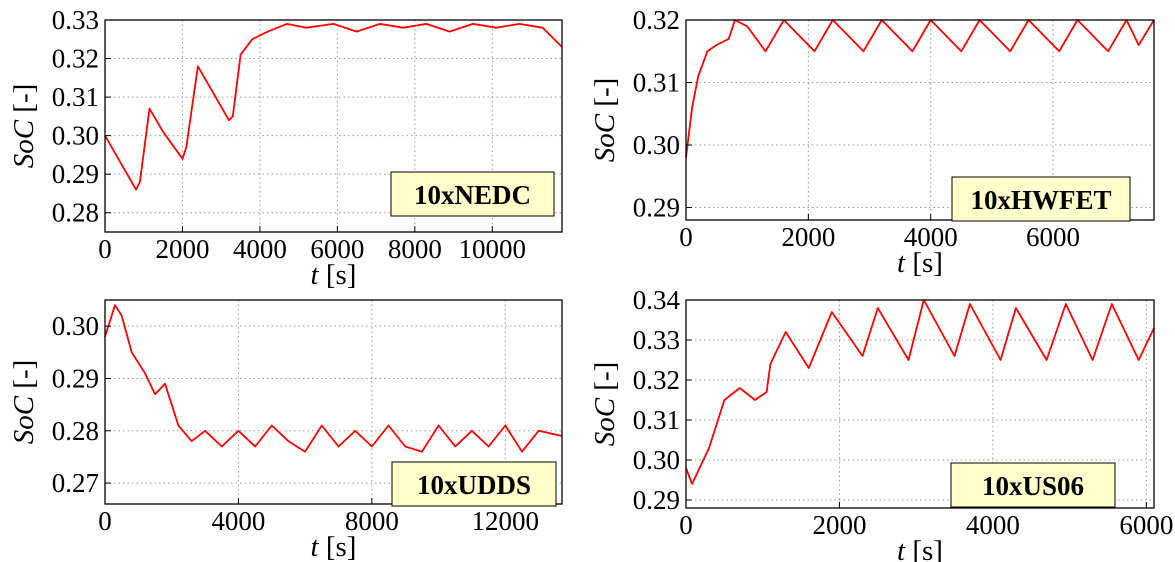 The width and height of the screenshot is (1175, 562). Describe the element at coordinates (657, 300) in the screenshot. I see `y-tick-label: 0.34` at that location.